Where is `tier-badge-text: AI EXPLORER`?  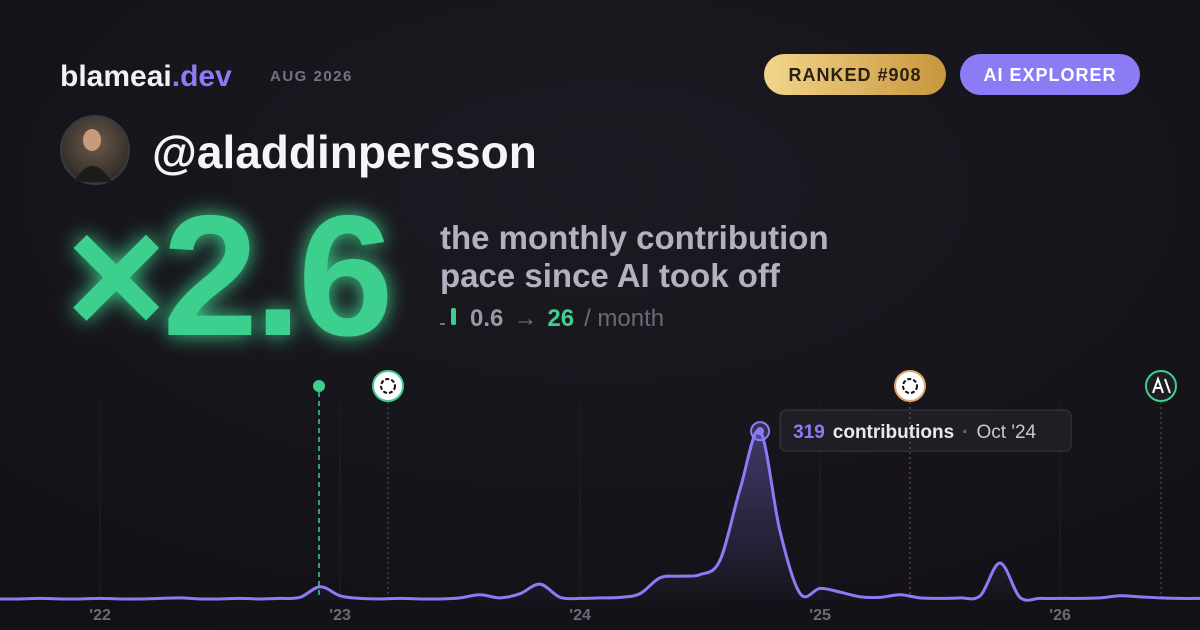 tier-badge-text: AI EXPLORER is located at coordinates (1049, 75).